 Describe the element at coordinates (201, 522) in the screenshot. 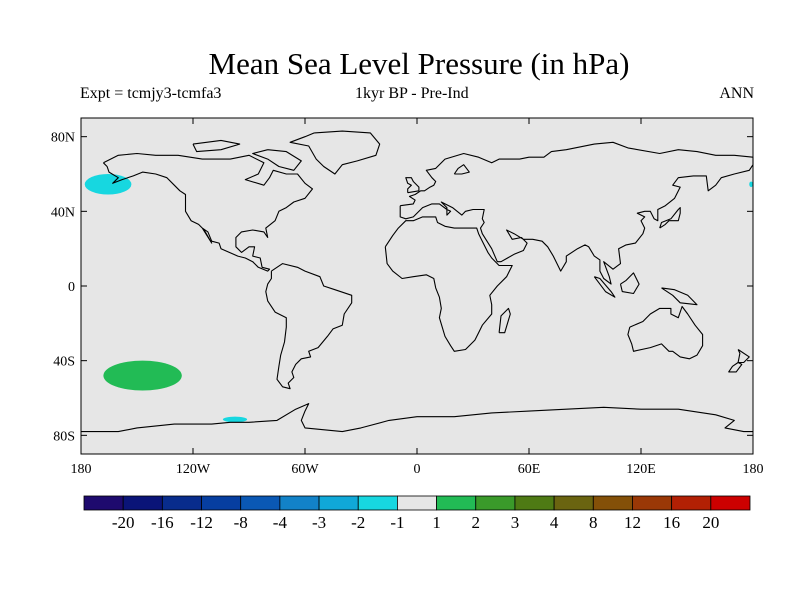

I see `colorbar-label: -12` at that location.